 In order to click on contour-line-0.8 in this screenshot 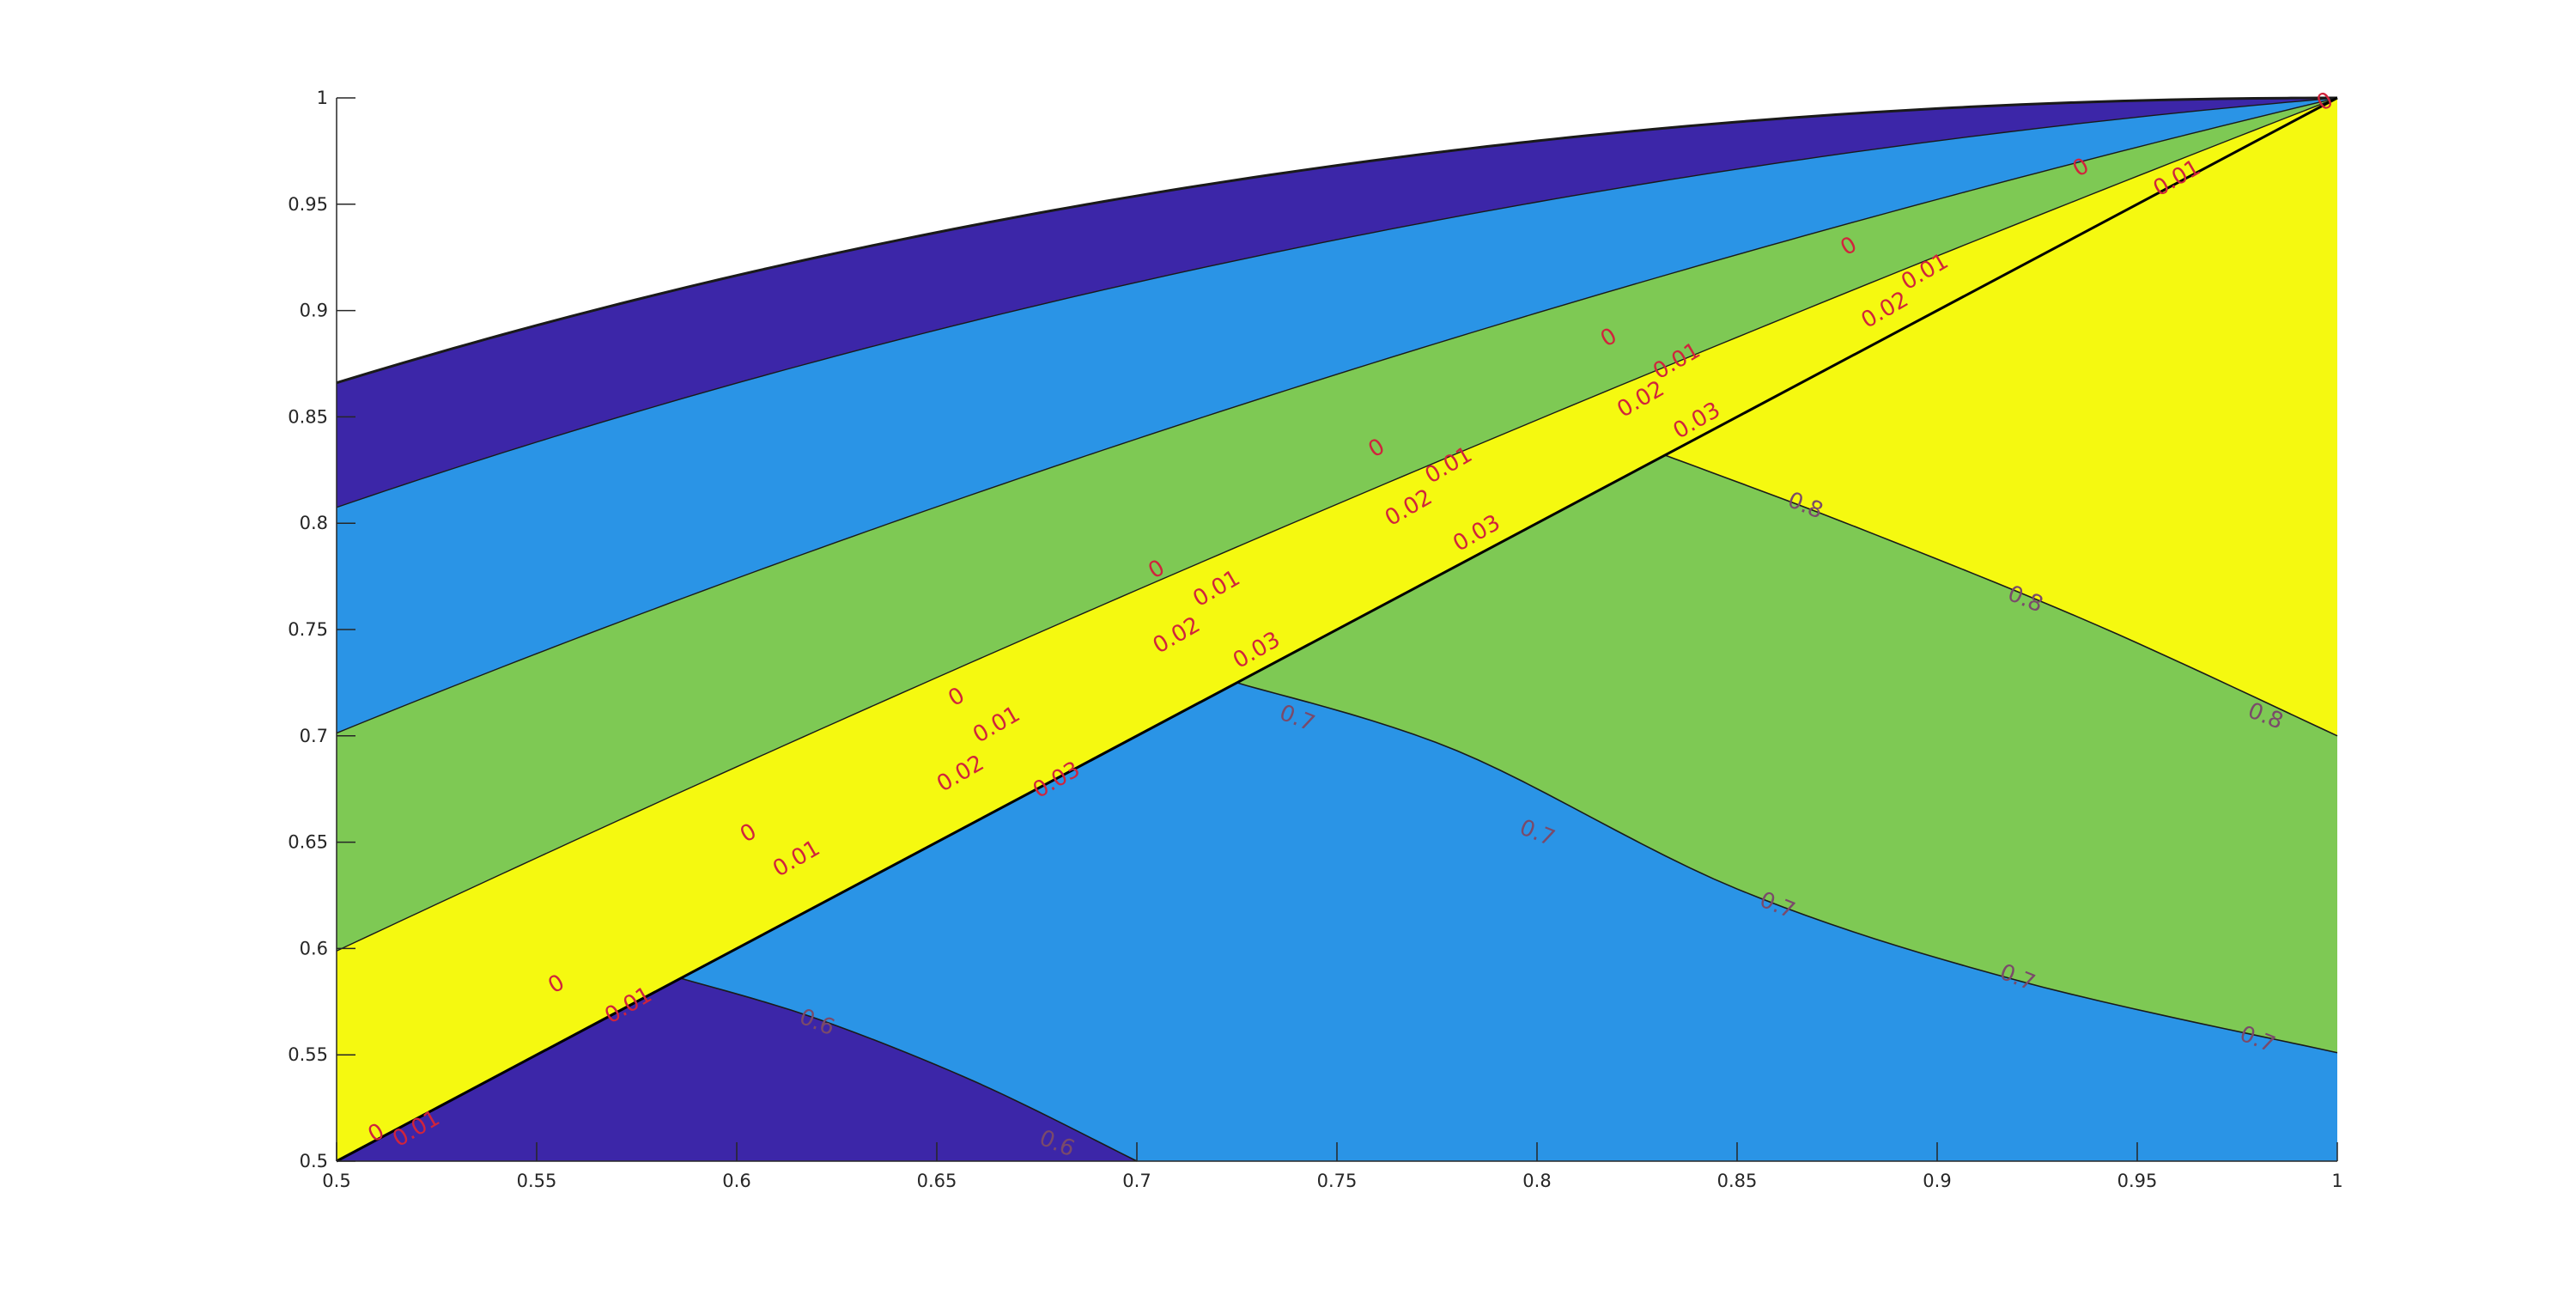, I will do `click(2001, 595)`.